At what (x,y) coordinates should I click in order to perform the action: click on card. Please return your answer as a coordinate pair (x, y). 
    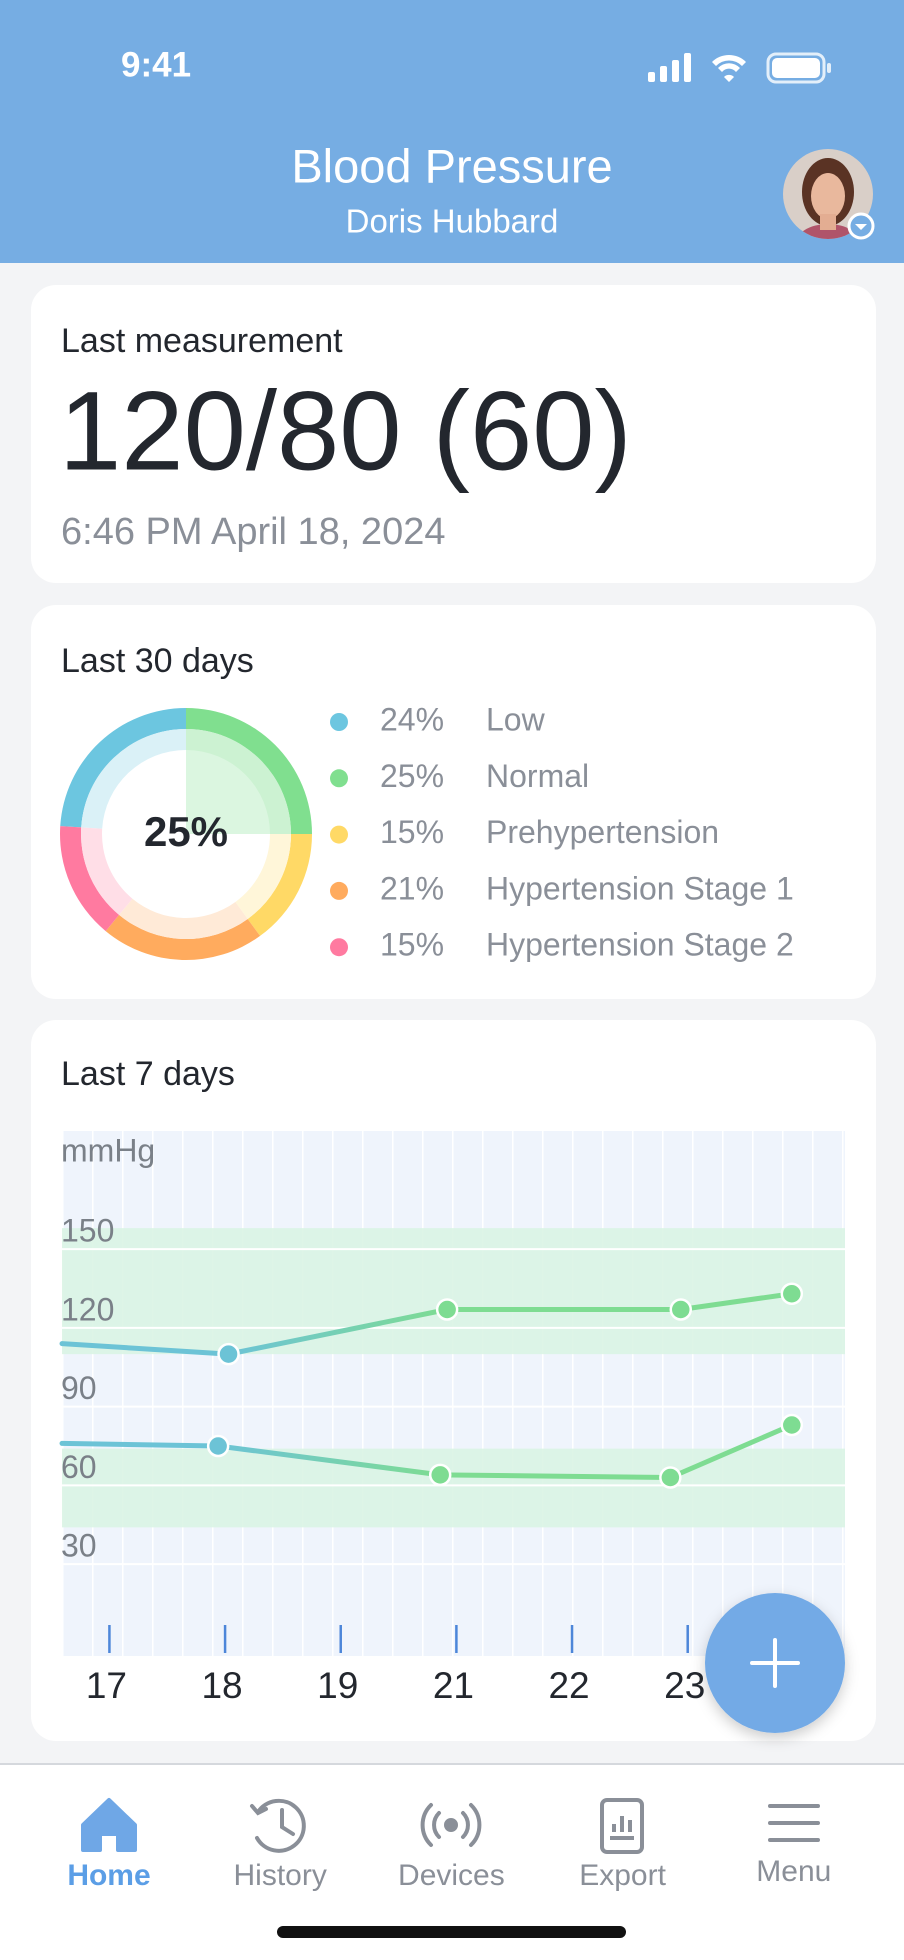
    Looking at the image, I should click on (453, 434).